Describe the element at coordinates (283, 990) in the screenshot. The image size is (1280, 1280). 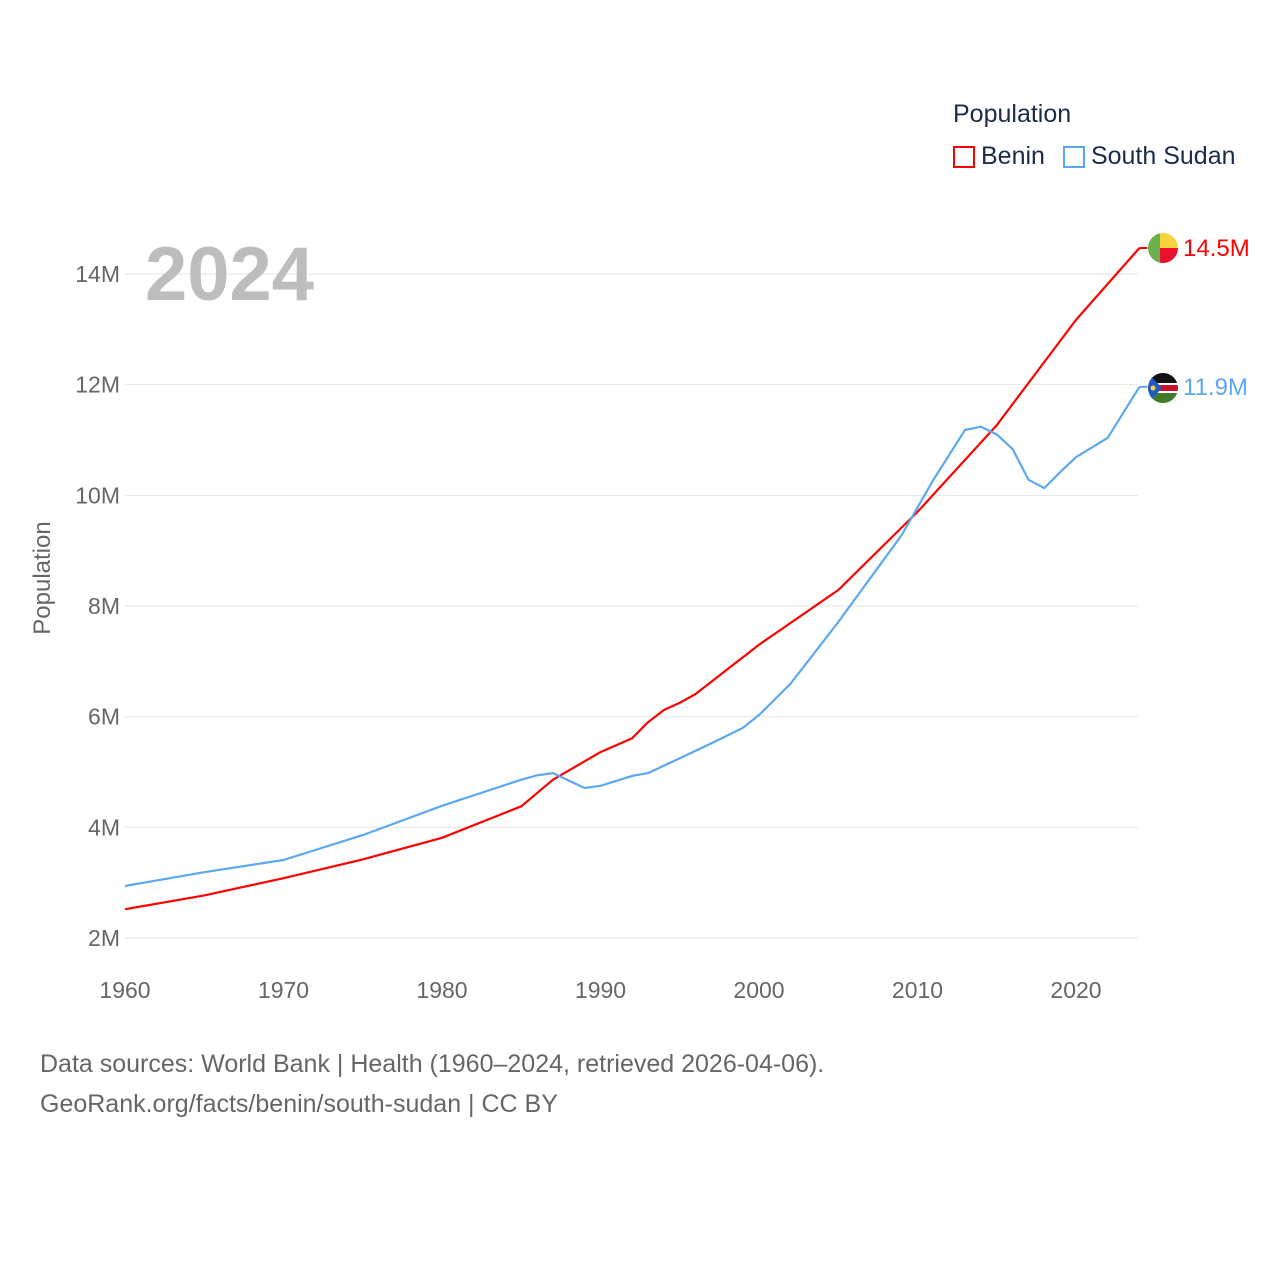
I see `x-tick-label: 1970` at that location.